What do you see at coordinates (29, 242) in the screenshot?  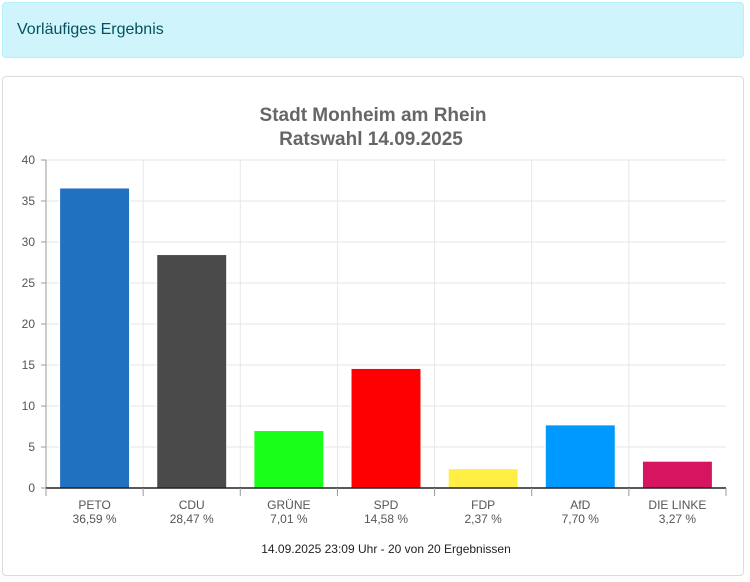 I see `y-tick-label: 30` at bounding box center [29, 242].